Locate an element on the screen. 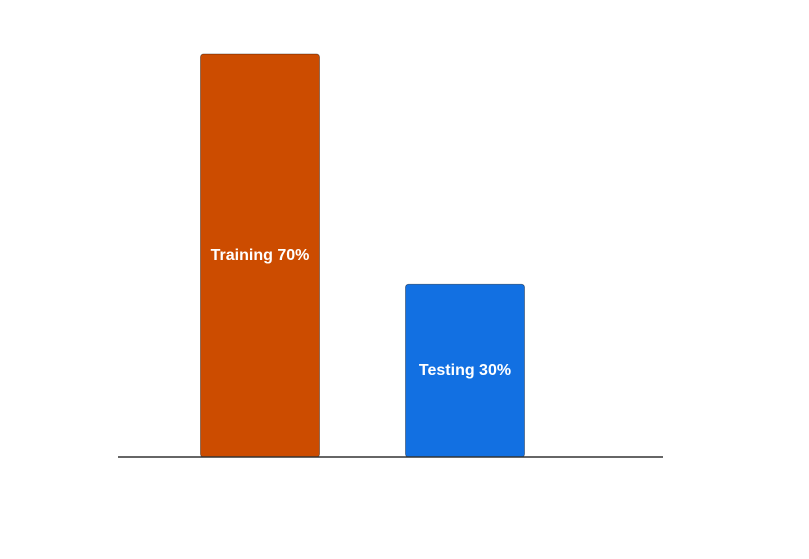 The image size is (809, 559). bar-label-training: Training 70% is located at coordinates (260, 255).